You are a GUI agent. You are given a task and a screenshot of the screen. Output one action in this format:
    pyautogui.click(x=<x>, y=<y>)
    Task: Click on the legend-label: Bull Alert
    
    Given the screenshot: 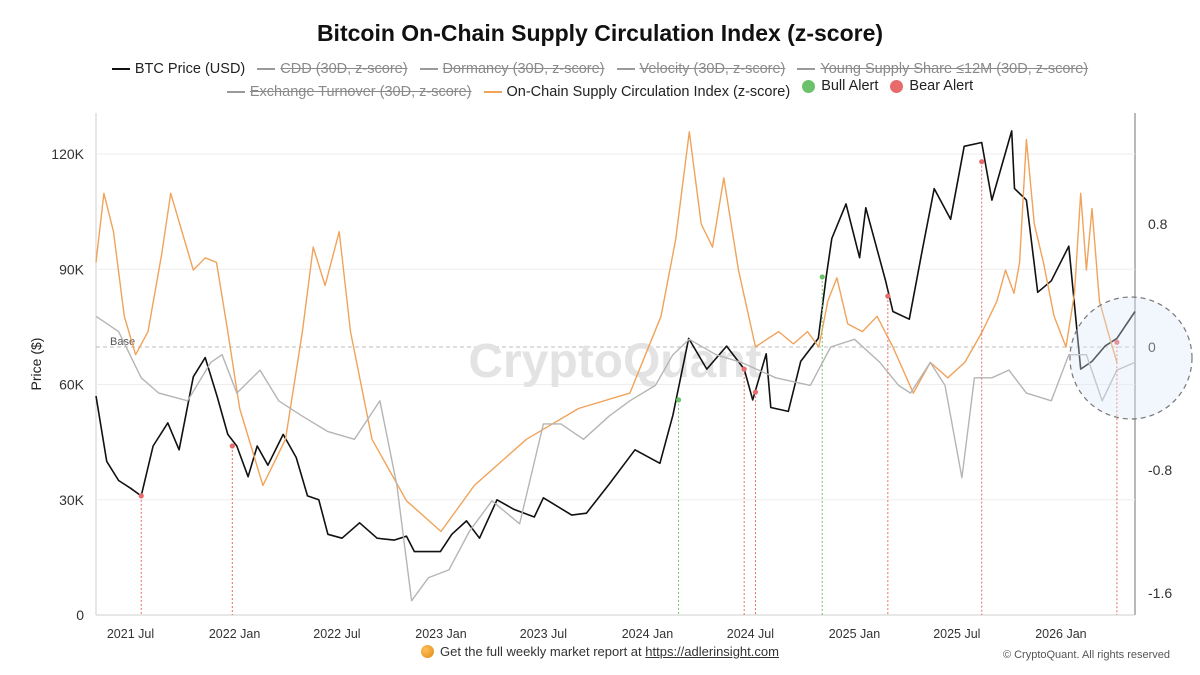 What is the action you would take?
    pyautogui.click(x=850, y=86)
    